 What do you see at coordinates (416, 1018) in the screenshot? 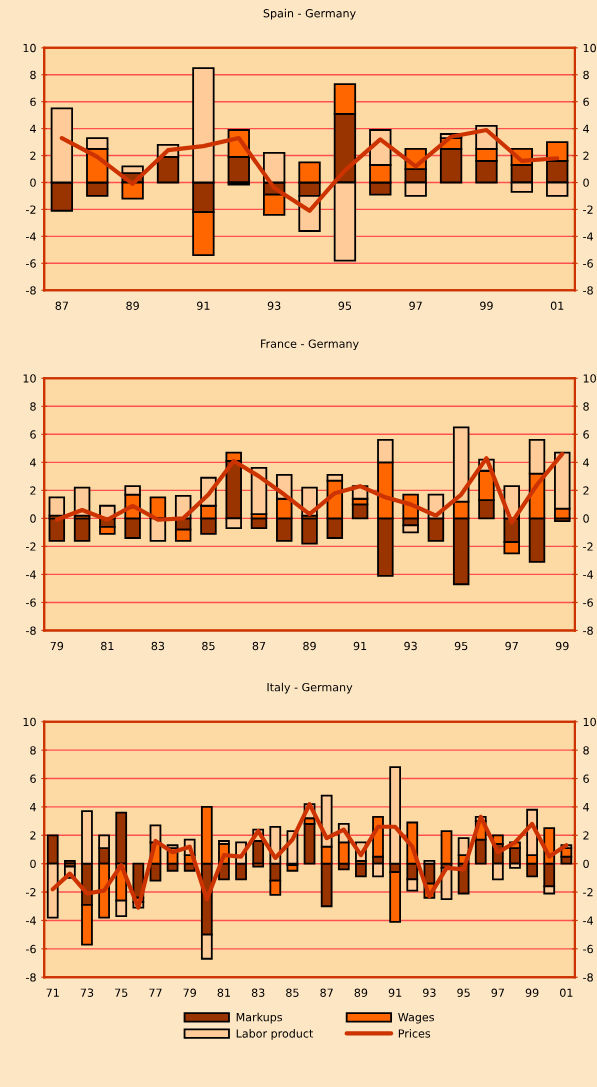
I see `legend-label: Wages` at bounding box center [416, 1018].